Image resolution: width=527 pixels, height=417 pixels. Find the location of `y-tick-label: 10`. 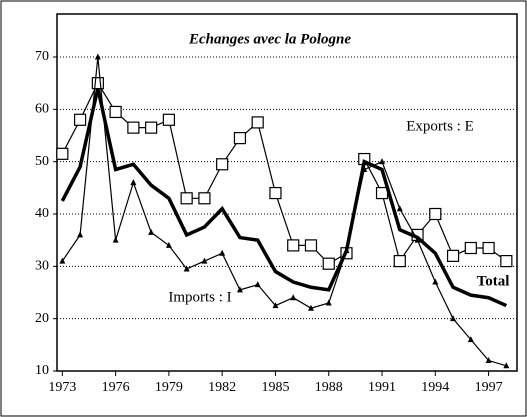

y-tick-label: 10 is located at coordinates (42, 370).